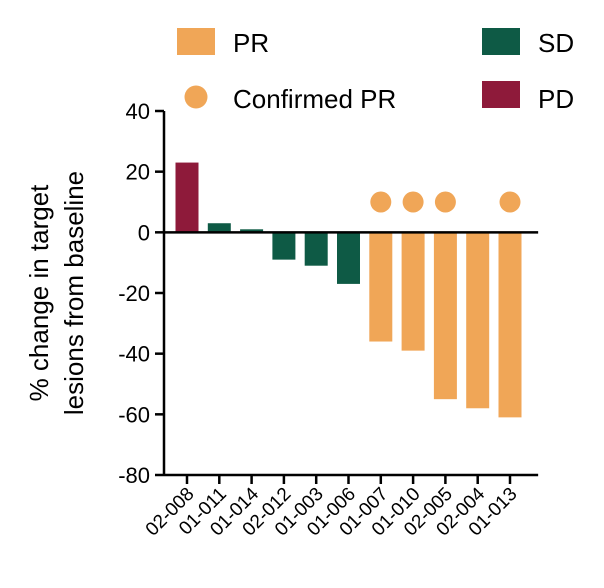 The image size is (604, 588). Describe the element at coordinates (144, 232) in the screenshot. I see `y-tick-label: 0` at that location.